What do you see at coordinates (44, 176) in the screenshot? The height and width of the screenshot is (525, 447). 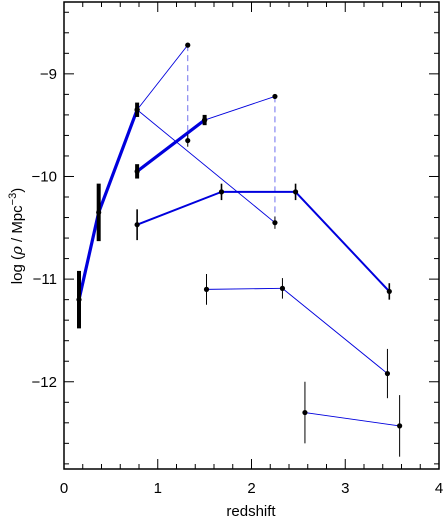 I see `y-tick-label: −10` at bounding box center [44, 176].